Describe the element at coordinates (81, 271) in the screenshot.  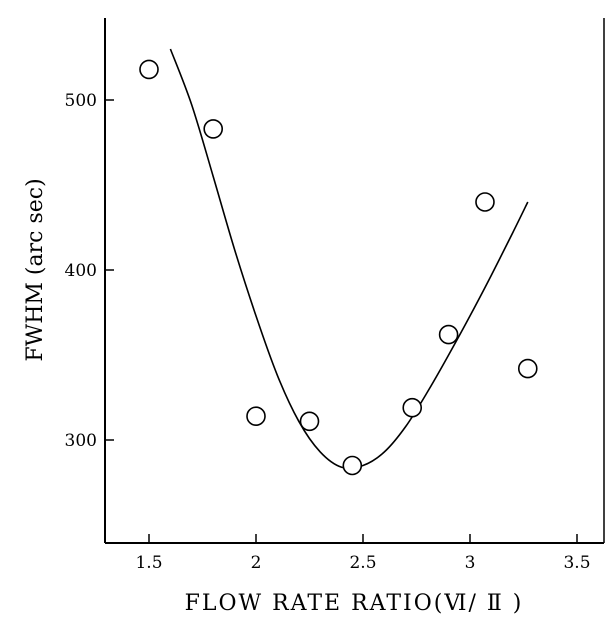
I see `y-tick-label: 400` at that location.